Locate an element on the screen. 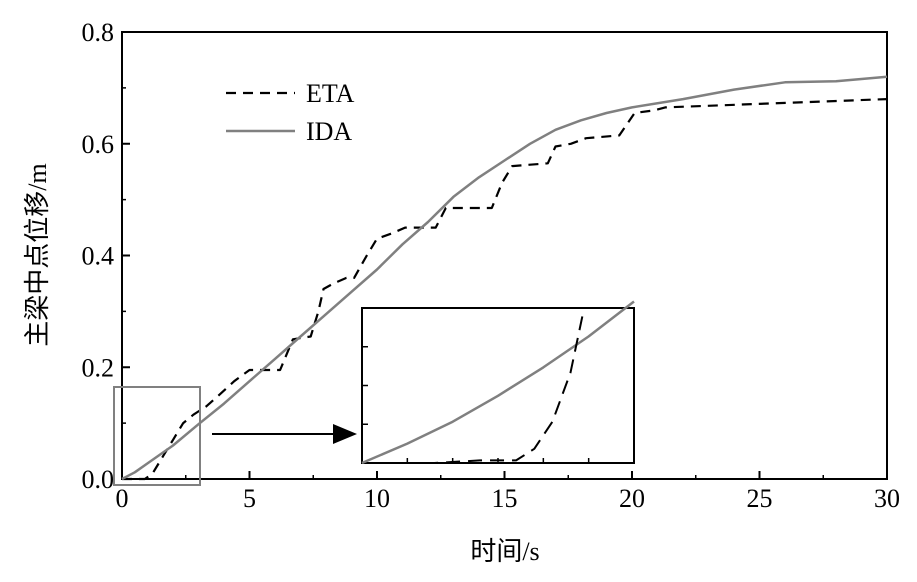 The image size is (917, 582). x-tick-label: 20 is located at coordinates (632, 498).